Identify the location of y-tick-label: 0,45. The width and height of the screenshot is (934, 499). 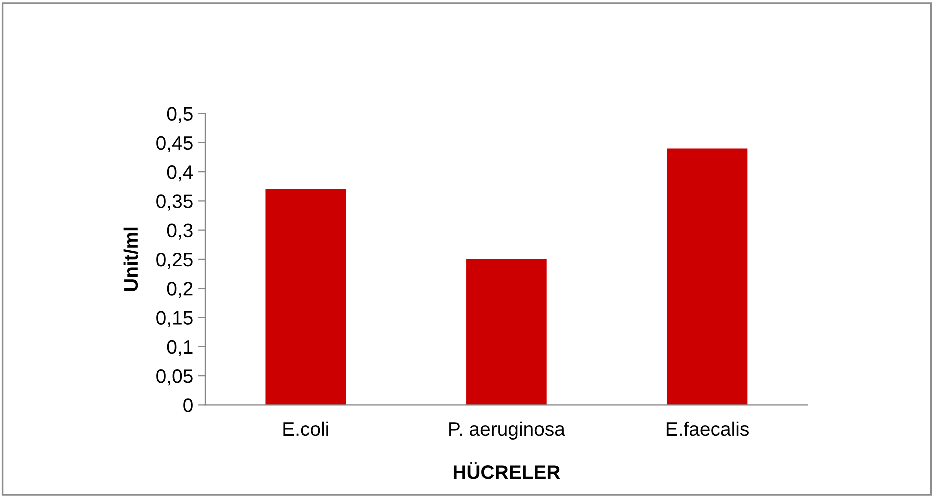
(174, 144).